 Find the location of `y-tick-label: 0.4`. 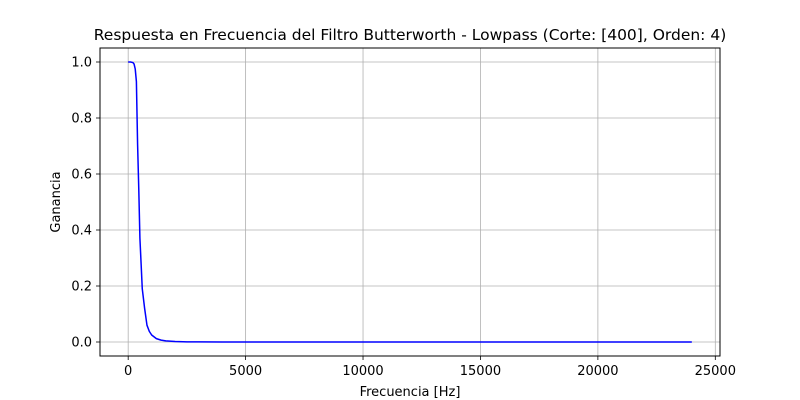

y-tick-label: 0.4 is located at coordinates (81, 231).